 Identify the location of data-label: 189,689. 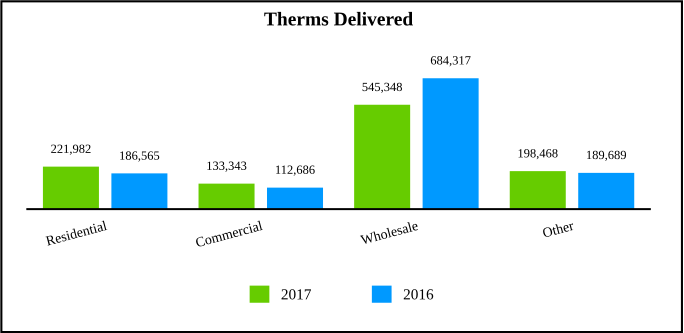
(606, 155).